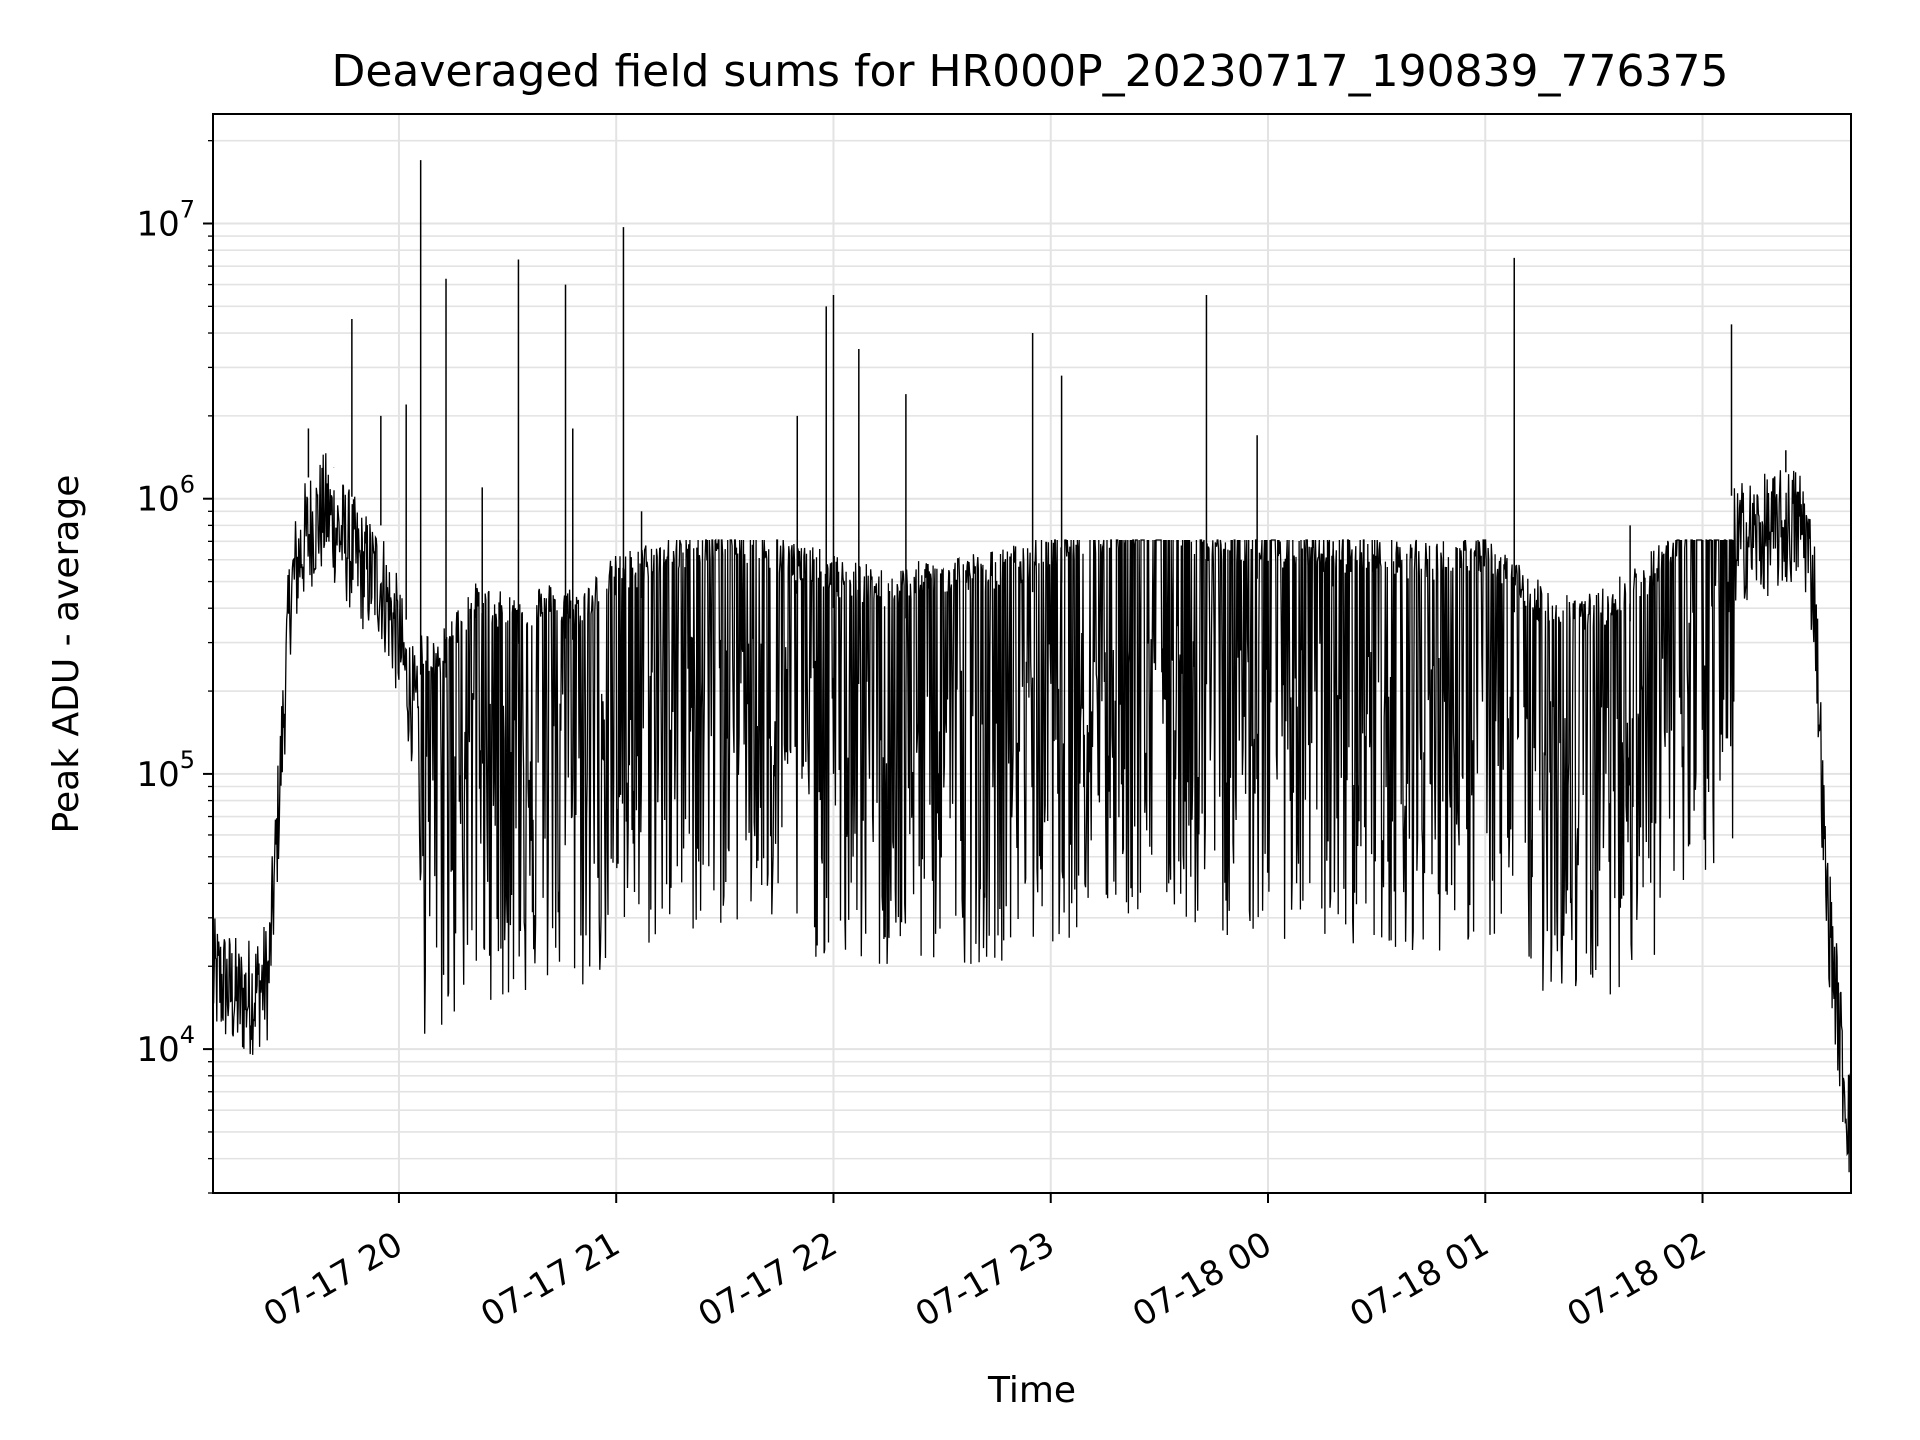 The width and height of the screenshot is (1920, 1440). What do you see at coordinates (174, 667) in the screenshot?
I see `y-axis: 10⁴ 10⁵ 10⁶ 10⁷` at bounding box center [174, 667].